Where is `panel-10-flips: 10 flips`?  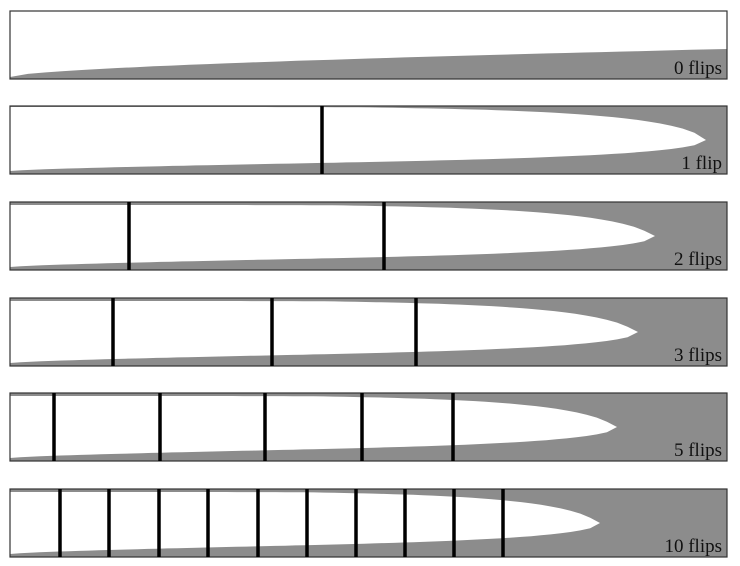 panel-10-flips: 10 flips is located at coordinates (368, 523).